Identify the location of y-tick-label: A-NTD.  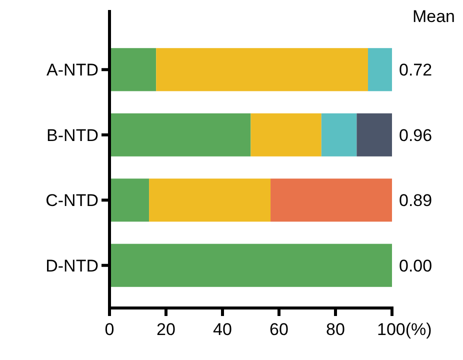
(72, 70).